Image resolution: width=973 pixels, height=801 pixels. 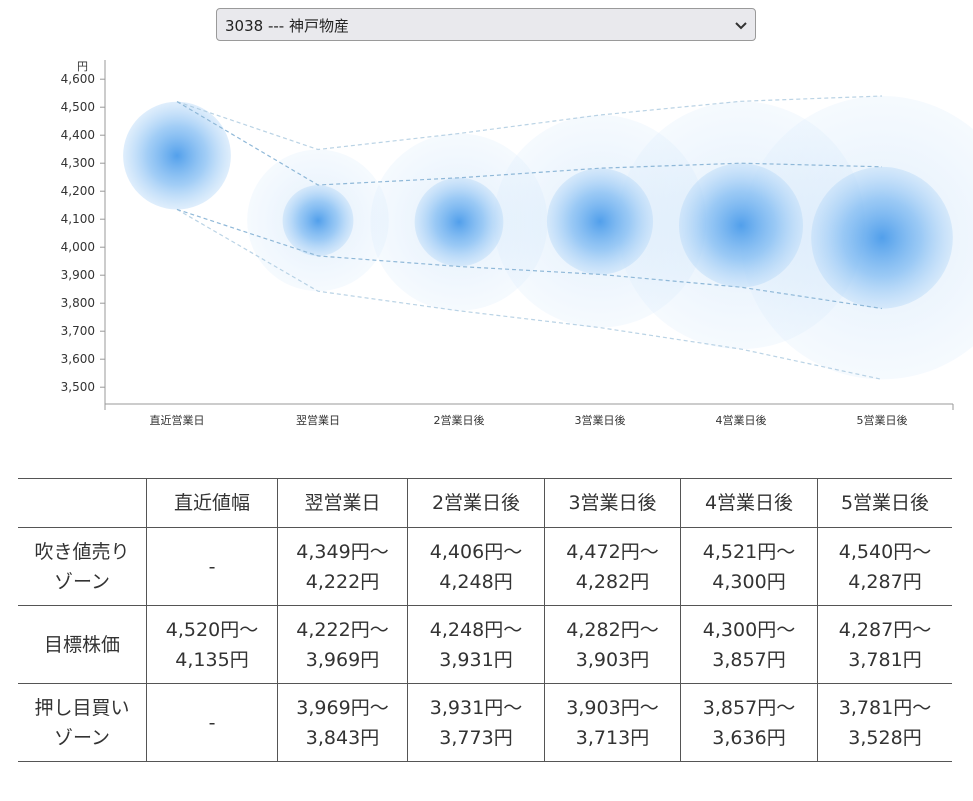 I want to click on row-label: 吹き値売り ゾーン, so click(x=82, y=566).